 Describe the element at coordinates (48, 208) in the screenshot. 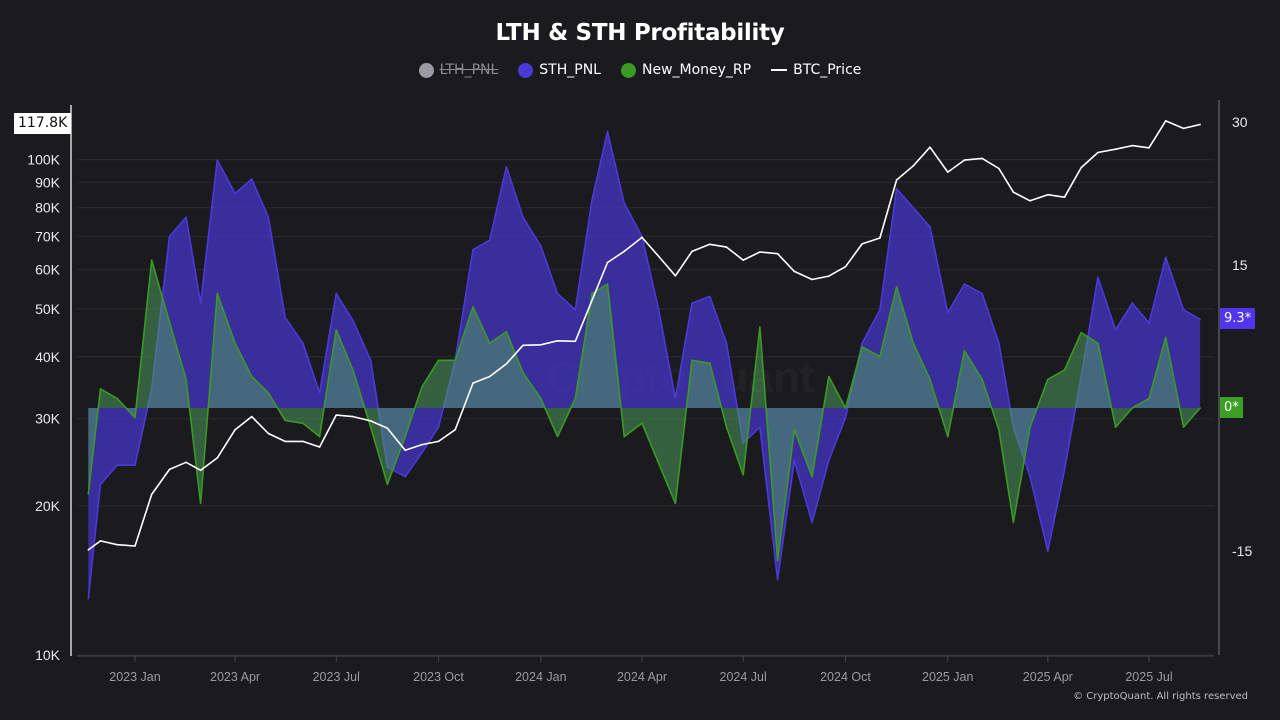

I see `left-axis-tick-label: 80K` at that location.